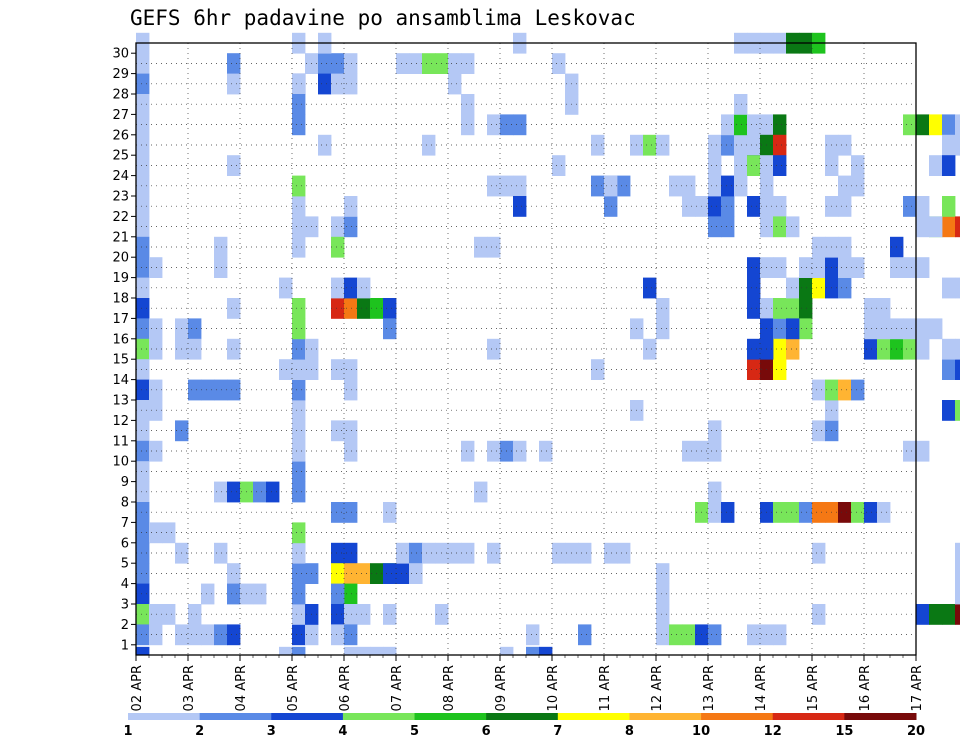 The width and height of the screenshot is (960, 742). I want to click on y-tick-label: 9, so click(125, 482).